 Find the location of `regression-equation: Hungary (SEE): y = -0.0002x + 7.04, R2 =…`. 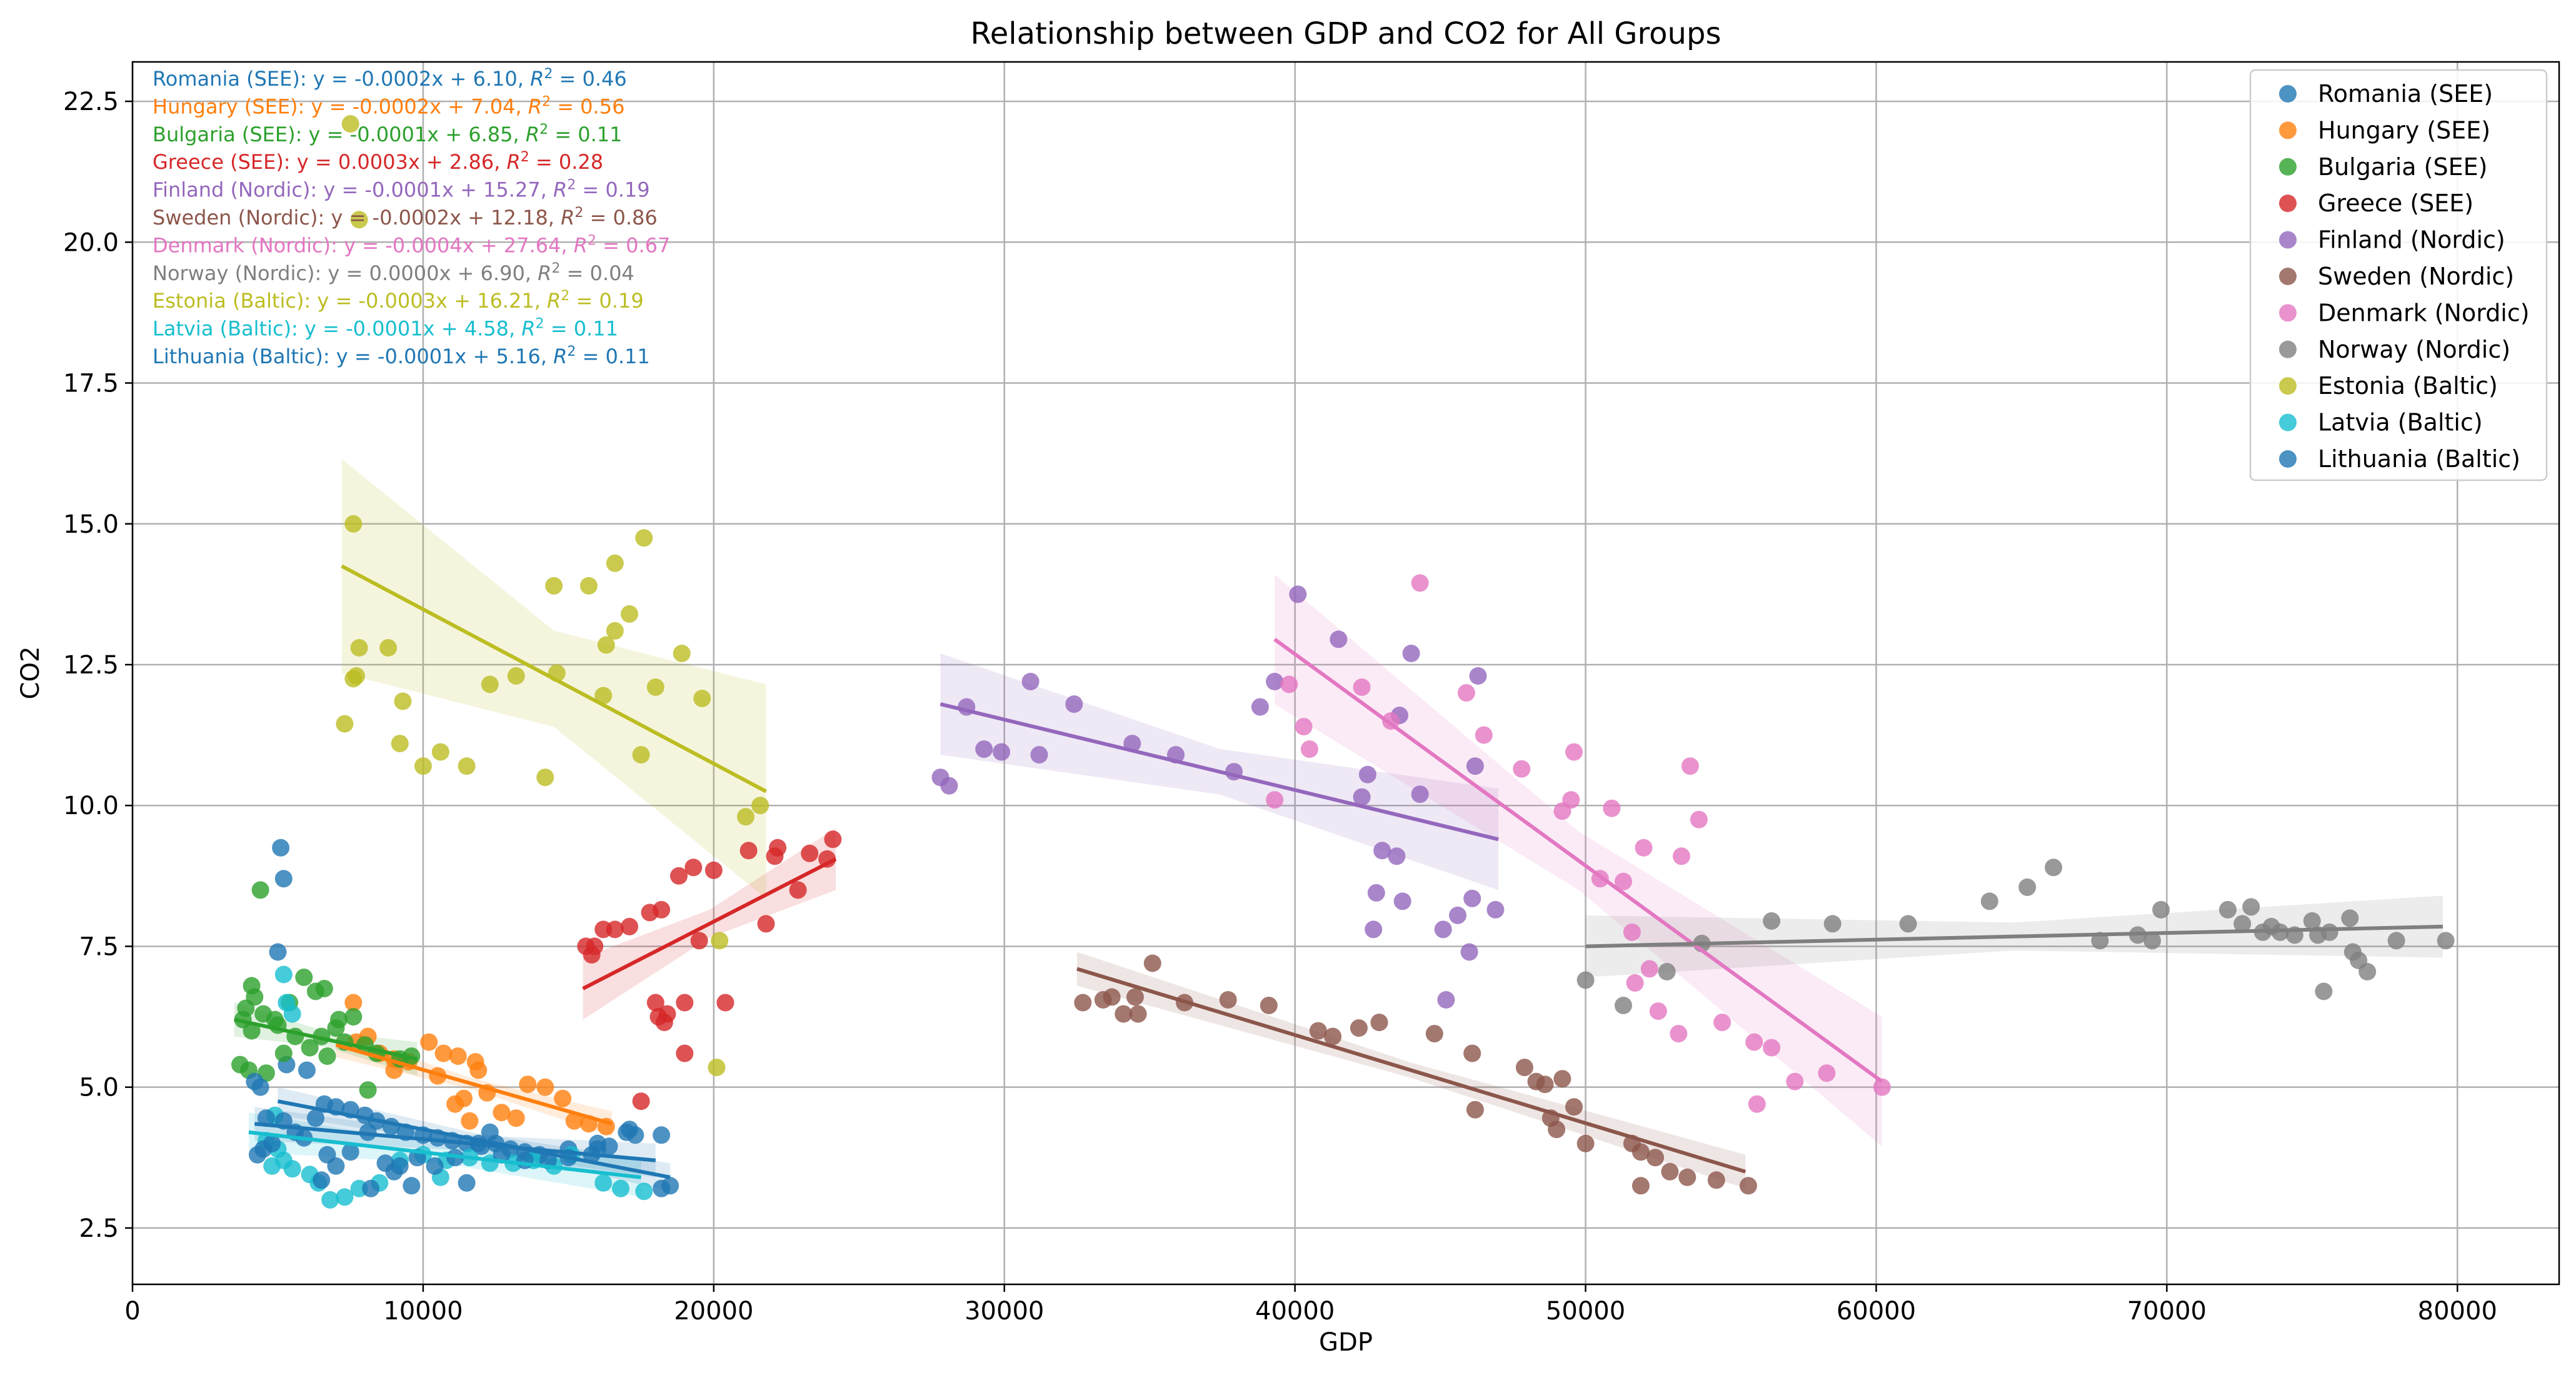

regression-equation: Hungary (SEE): y = -0.0002x + 7.04, R2 =… is located at coordinates (388, 106).